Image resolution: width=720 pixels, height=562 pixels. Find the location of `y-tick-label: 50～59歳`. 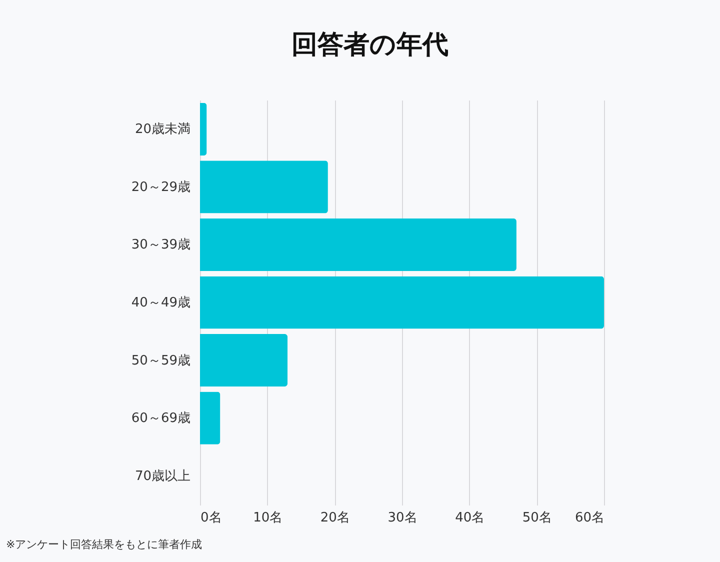

y-tick-label: 50～59歳 is located at coordinates (160, 360).